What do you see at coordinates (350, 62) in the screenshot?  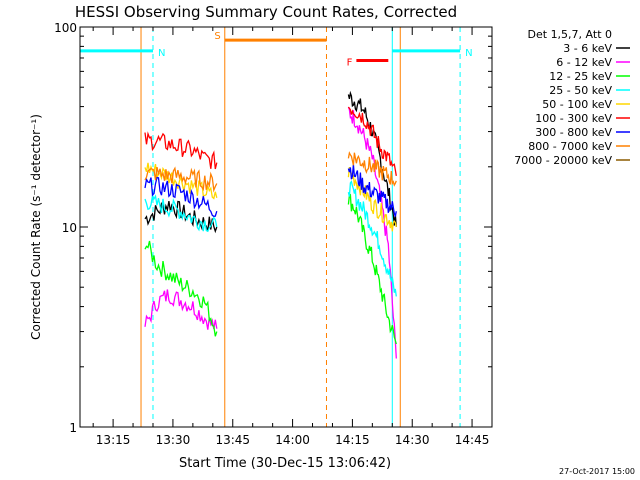 I see `annotation-label-3: F` at bounding box center [350, 62].